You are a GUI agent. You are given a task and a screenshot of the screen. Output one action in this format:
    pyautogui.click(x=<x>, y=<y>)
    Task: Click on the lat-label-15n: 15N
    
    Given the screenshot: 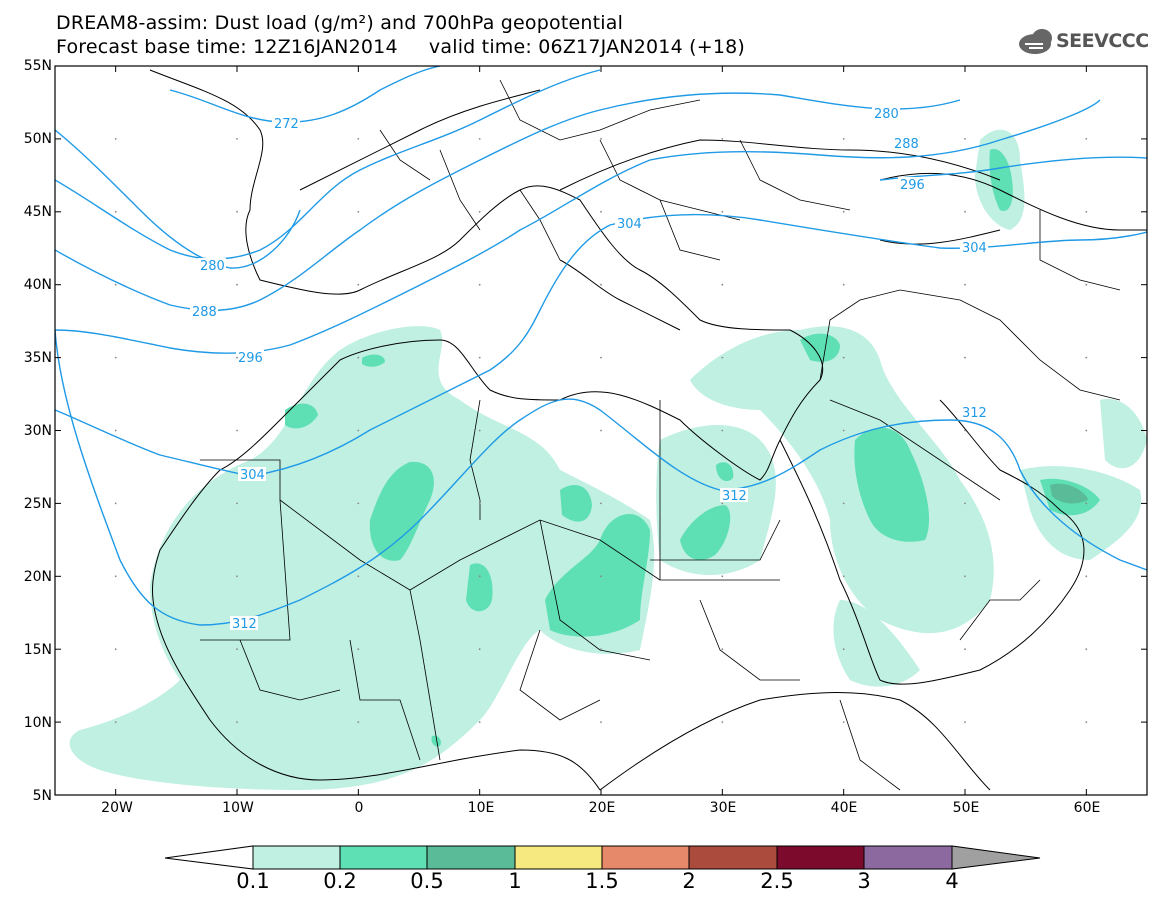 What is the action you would take?
    pyautogui.click(x=37, y=650)
    